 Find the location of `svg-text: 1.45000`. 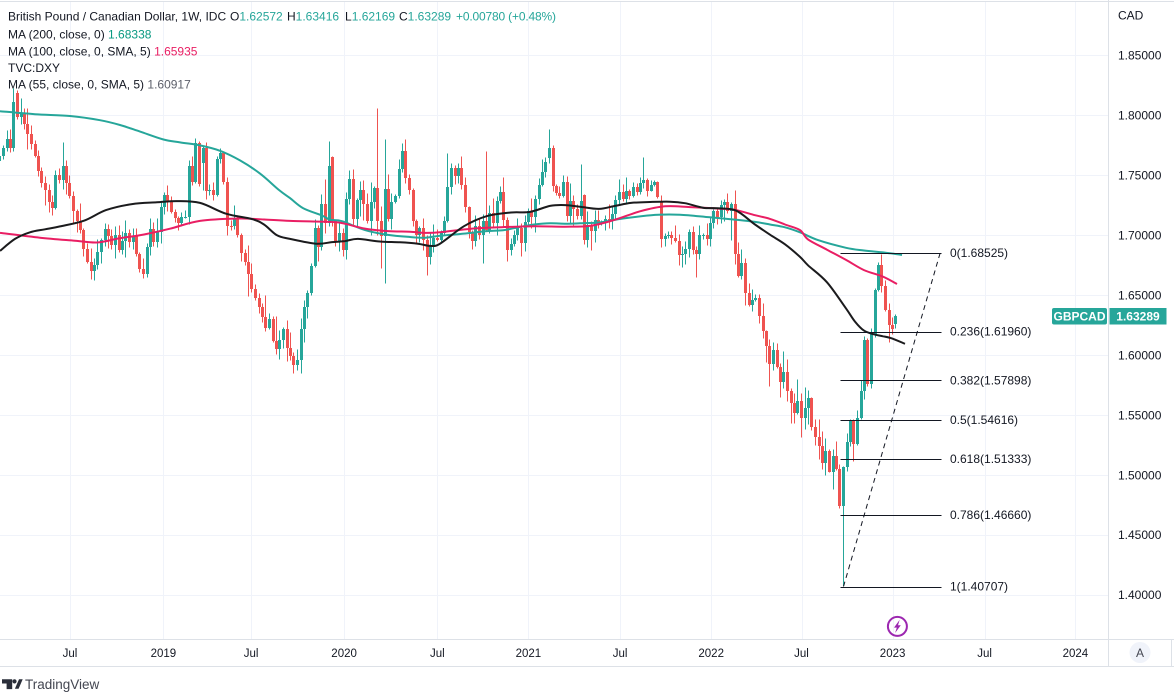

svg-text: 1.45000 is located at coordinates (1140, 535).